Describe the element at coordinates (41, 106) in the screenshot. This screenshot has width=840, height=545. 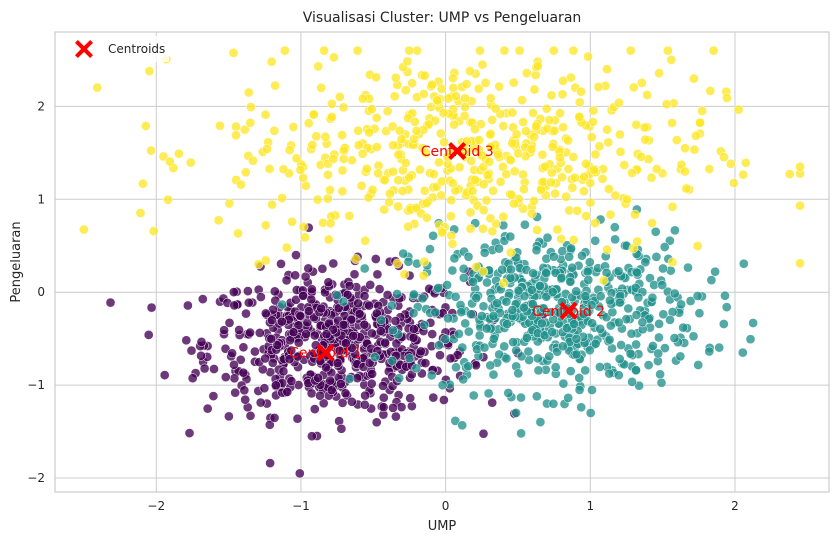
I see `y-tick-label: 2` at that location.